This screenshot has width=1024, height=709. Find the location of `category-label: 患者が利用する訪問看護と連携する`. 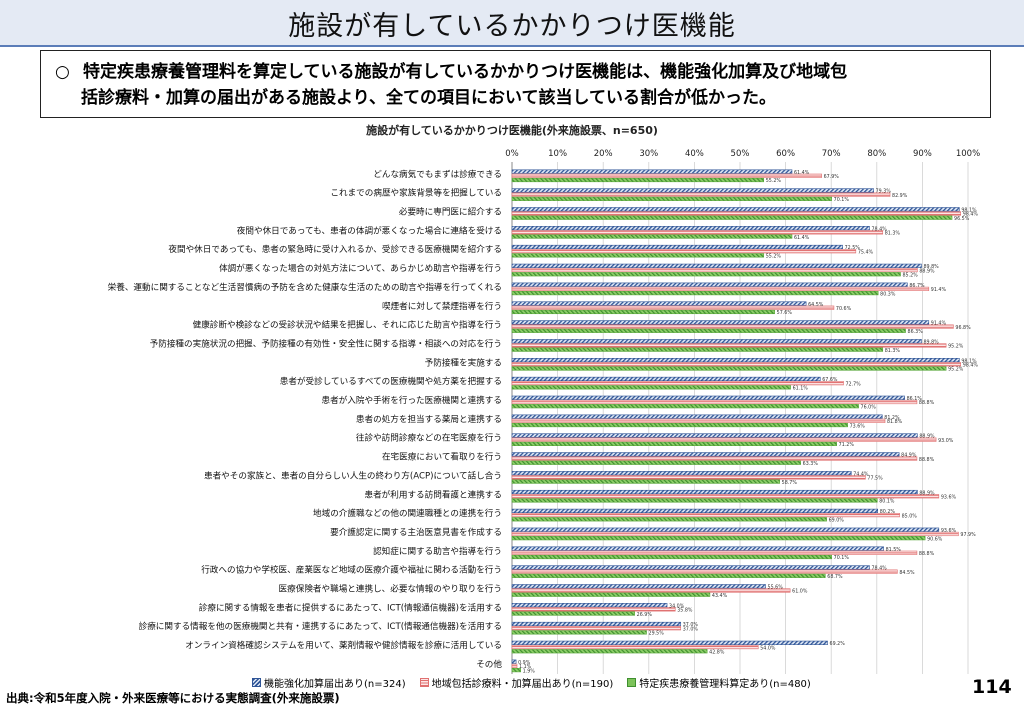

category-label: 患者が利用する訪問看護と連携する is located at coordinates (433, 494).